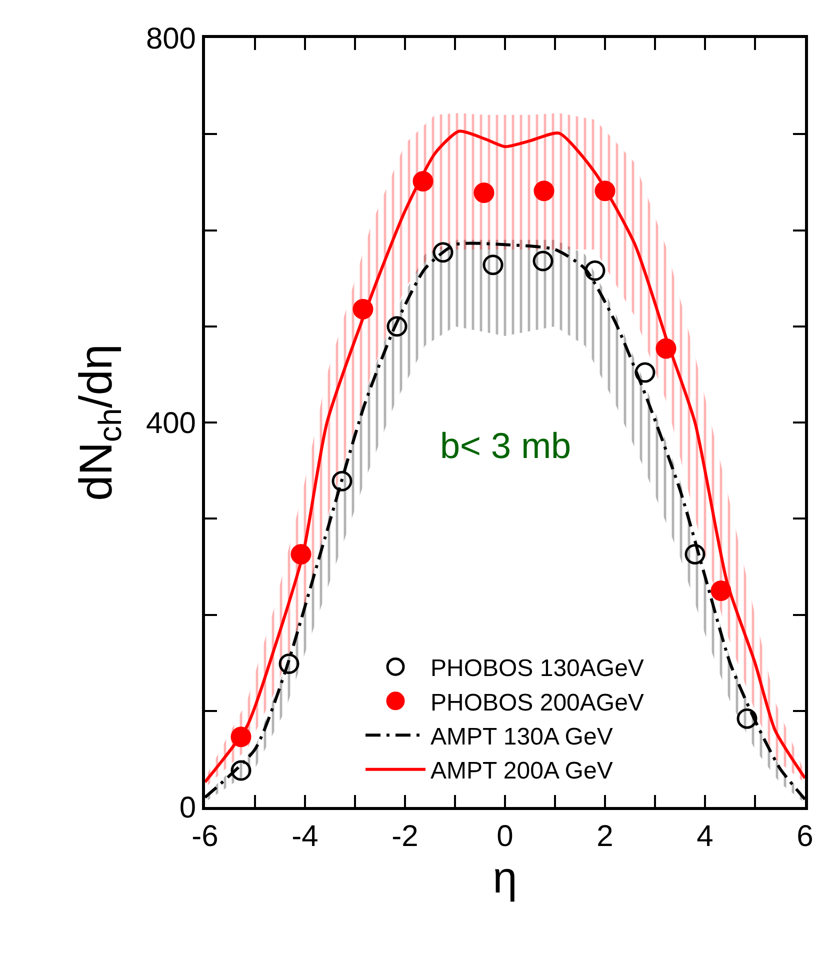 This screenshot has width=825, height=977. Describe the element at coordinates (537, 668) in the screenshot. I see `legend-label: PHOBOS 130AGeV` at that location.